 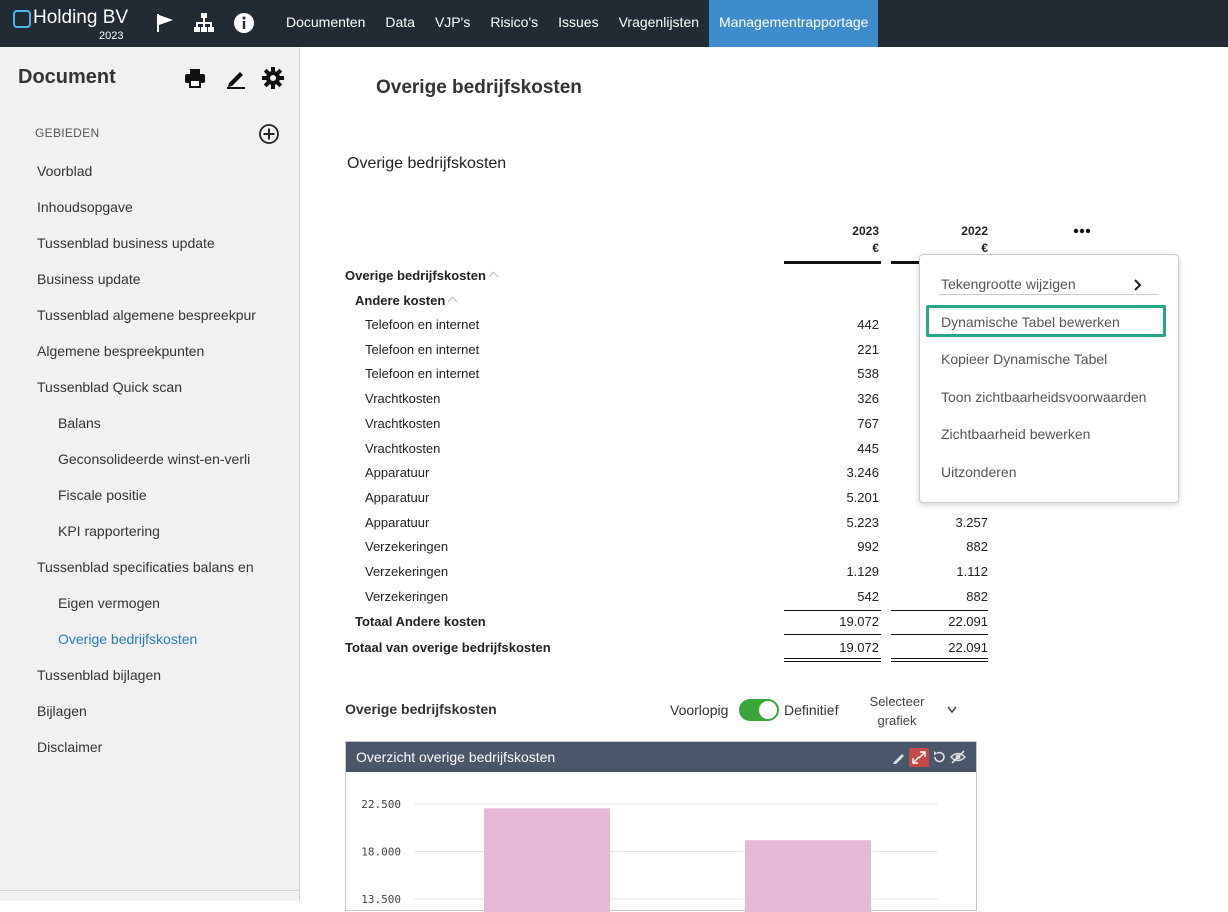 I want to click on column-currency-2023: €, so click(x=875, y=248).